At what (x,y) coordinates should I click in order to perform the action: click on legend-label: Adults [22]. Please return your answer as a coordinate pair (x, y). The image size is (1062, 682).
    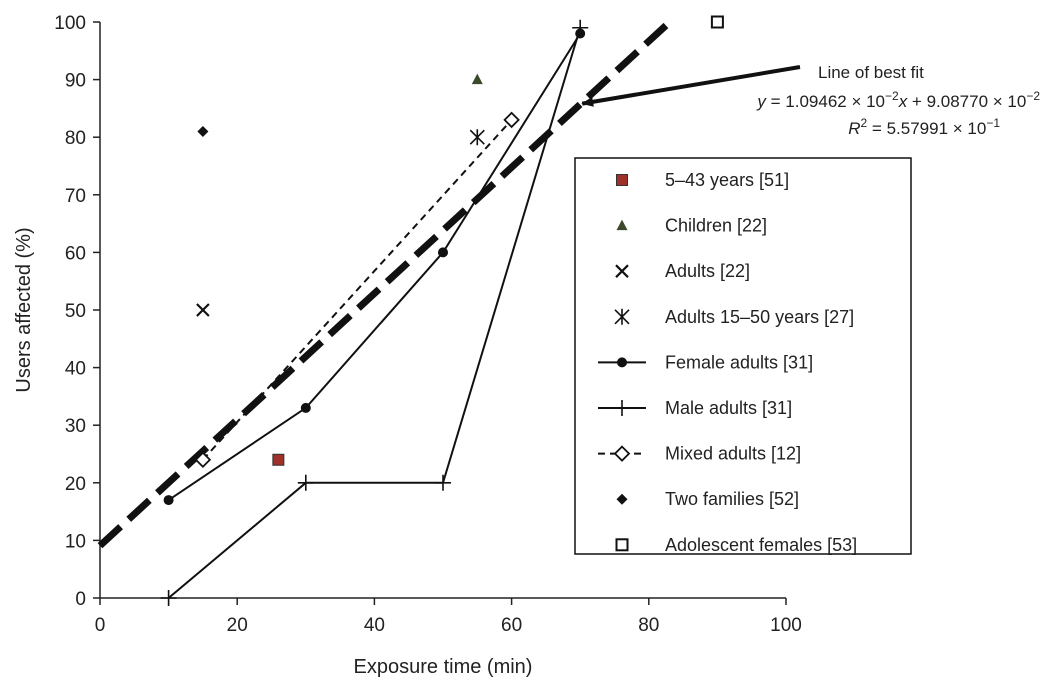
    Looking at the image, I should click on (707, 271).